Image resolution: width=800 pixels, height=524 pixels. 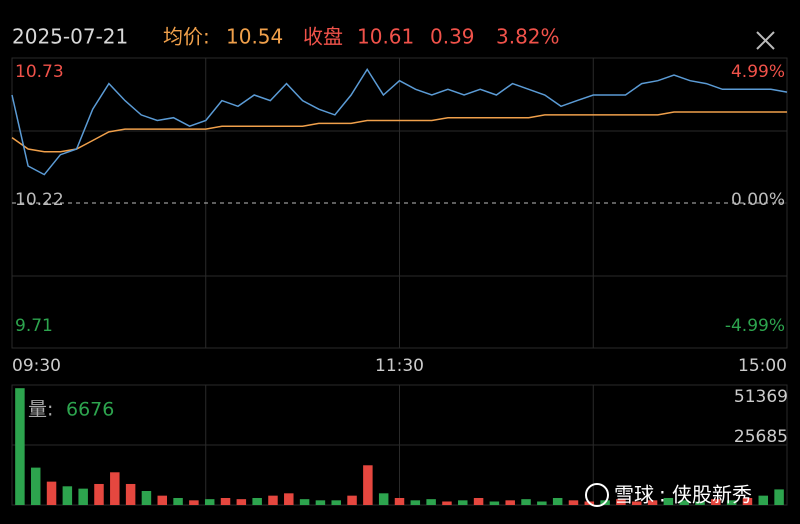 What do you see at coordinates (755, 326) in the screenshot?
I see `y2-tick-label: -4.99%` at bounding box center [755, 326].